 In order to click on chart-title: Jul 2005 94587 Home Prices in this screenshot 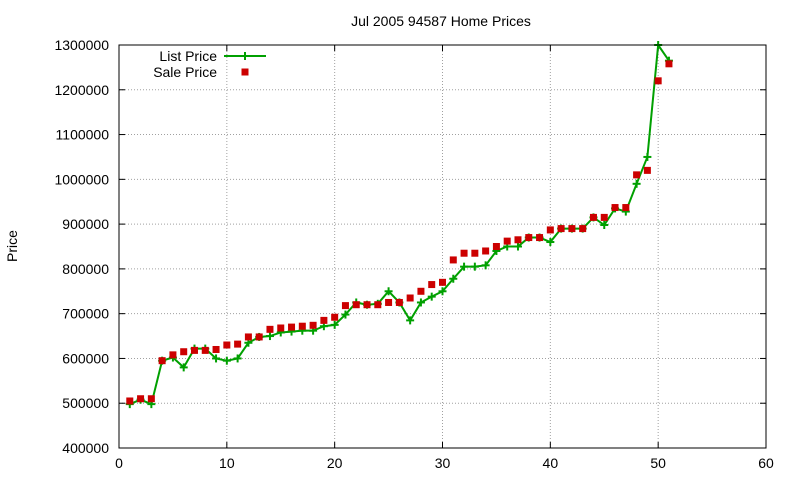, I will do `click(441, 21)`.